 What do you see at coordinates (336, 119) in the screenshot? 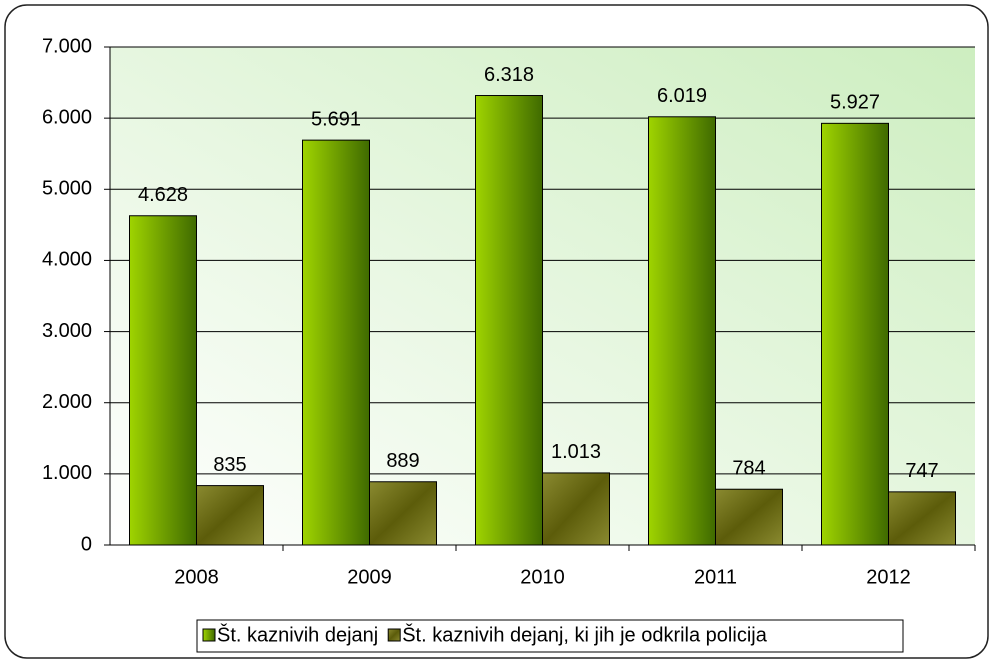
I see `data-label: 5.691` at bounding box center [336, 119].